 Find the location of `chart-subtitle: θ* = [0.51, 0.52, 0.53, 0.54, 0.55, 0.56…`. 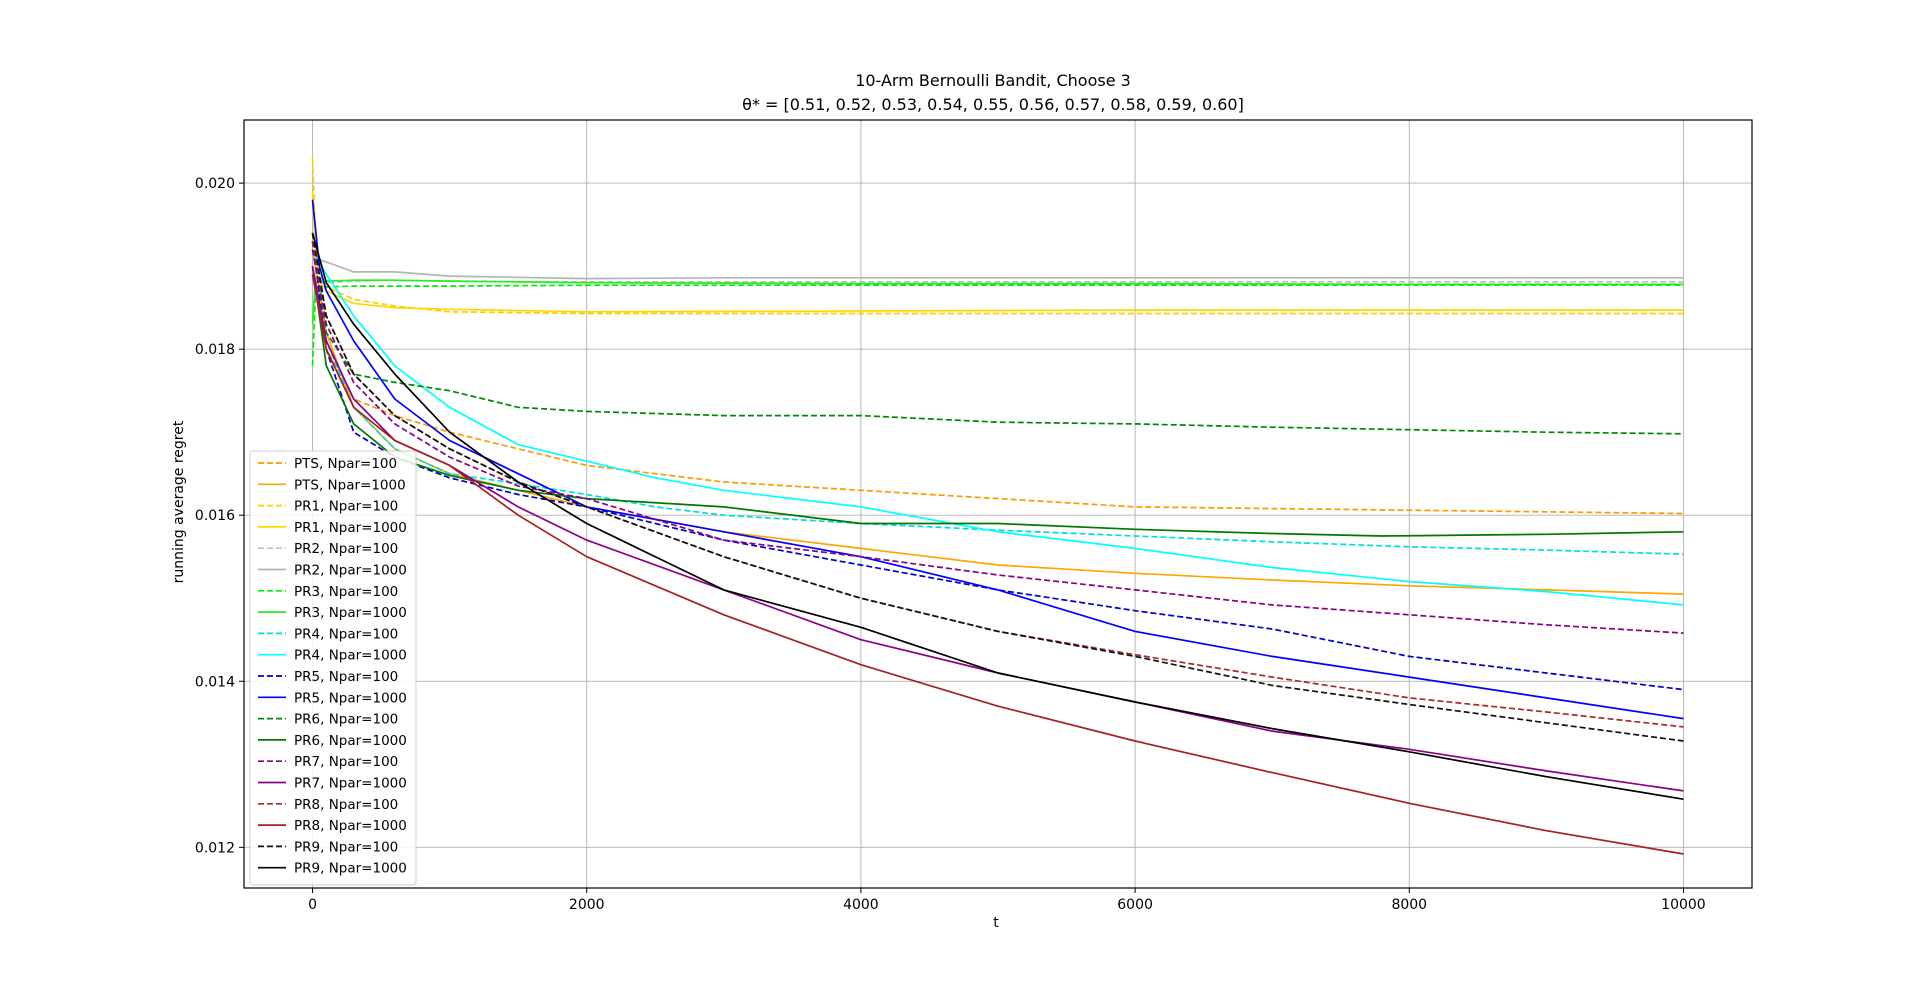

chart-subtitle: θ* = [0.51, 0.52, 0.53, 0.54, 0.55, 0.56… is located at coordinates (993, 104).